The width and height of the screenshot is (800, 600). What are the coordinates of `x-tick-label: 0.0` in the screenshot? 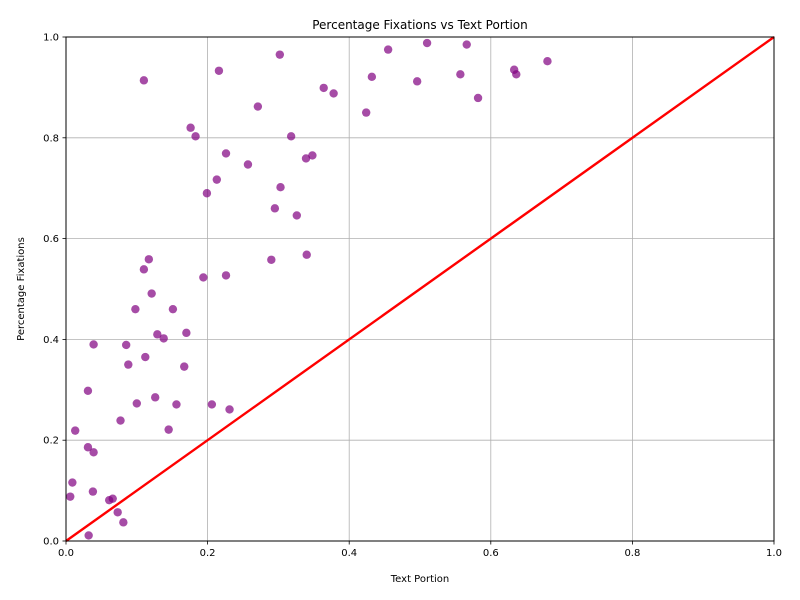 It's located at (66, 553).